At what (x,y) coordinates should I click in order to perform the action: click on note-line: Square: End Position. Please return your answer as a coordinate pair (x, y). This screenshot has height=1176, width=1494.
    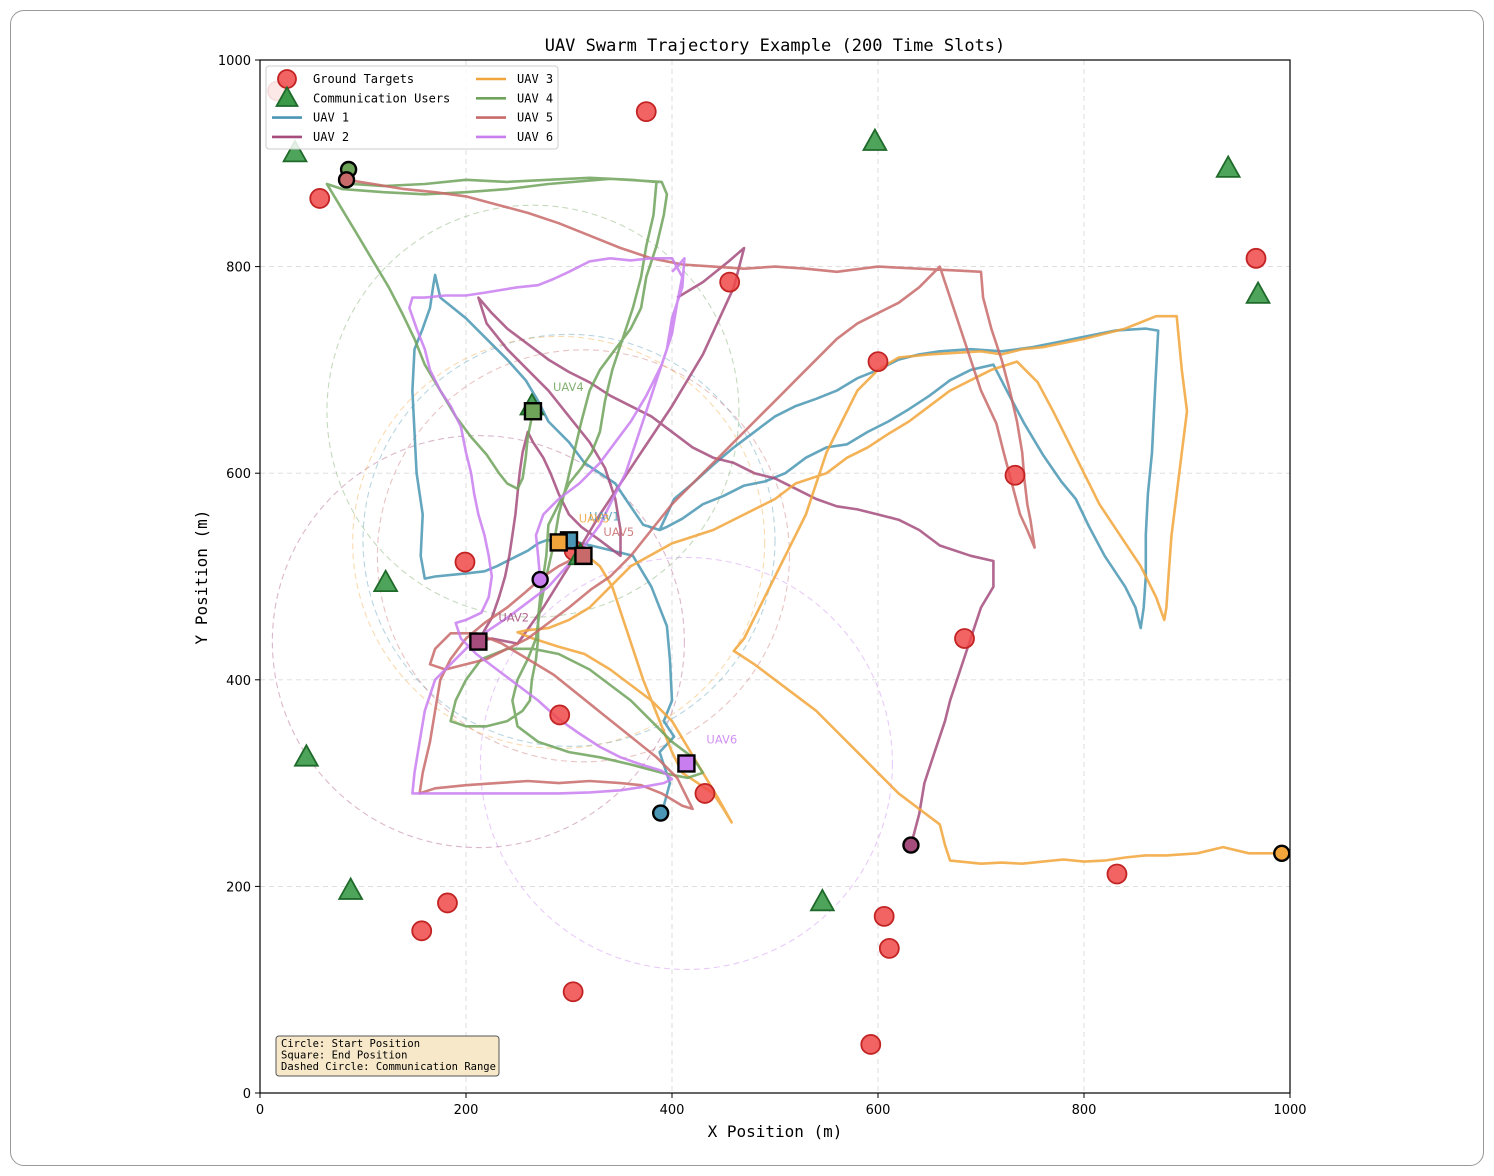
    Looking at the image, I should click on (344, 1056).